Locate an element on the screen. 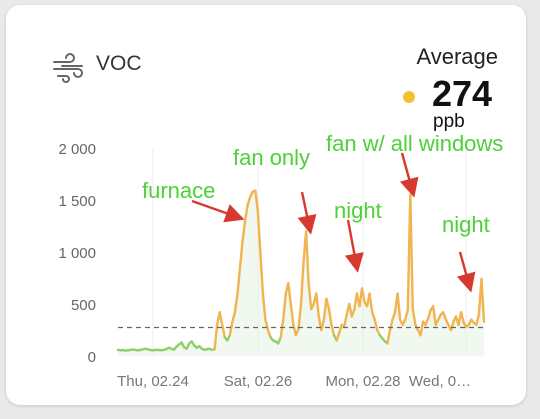  average-dot is located at coordinates (409, 97).